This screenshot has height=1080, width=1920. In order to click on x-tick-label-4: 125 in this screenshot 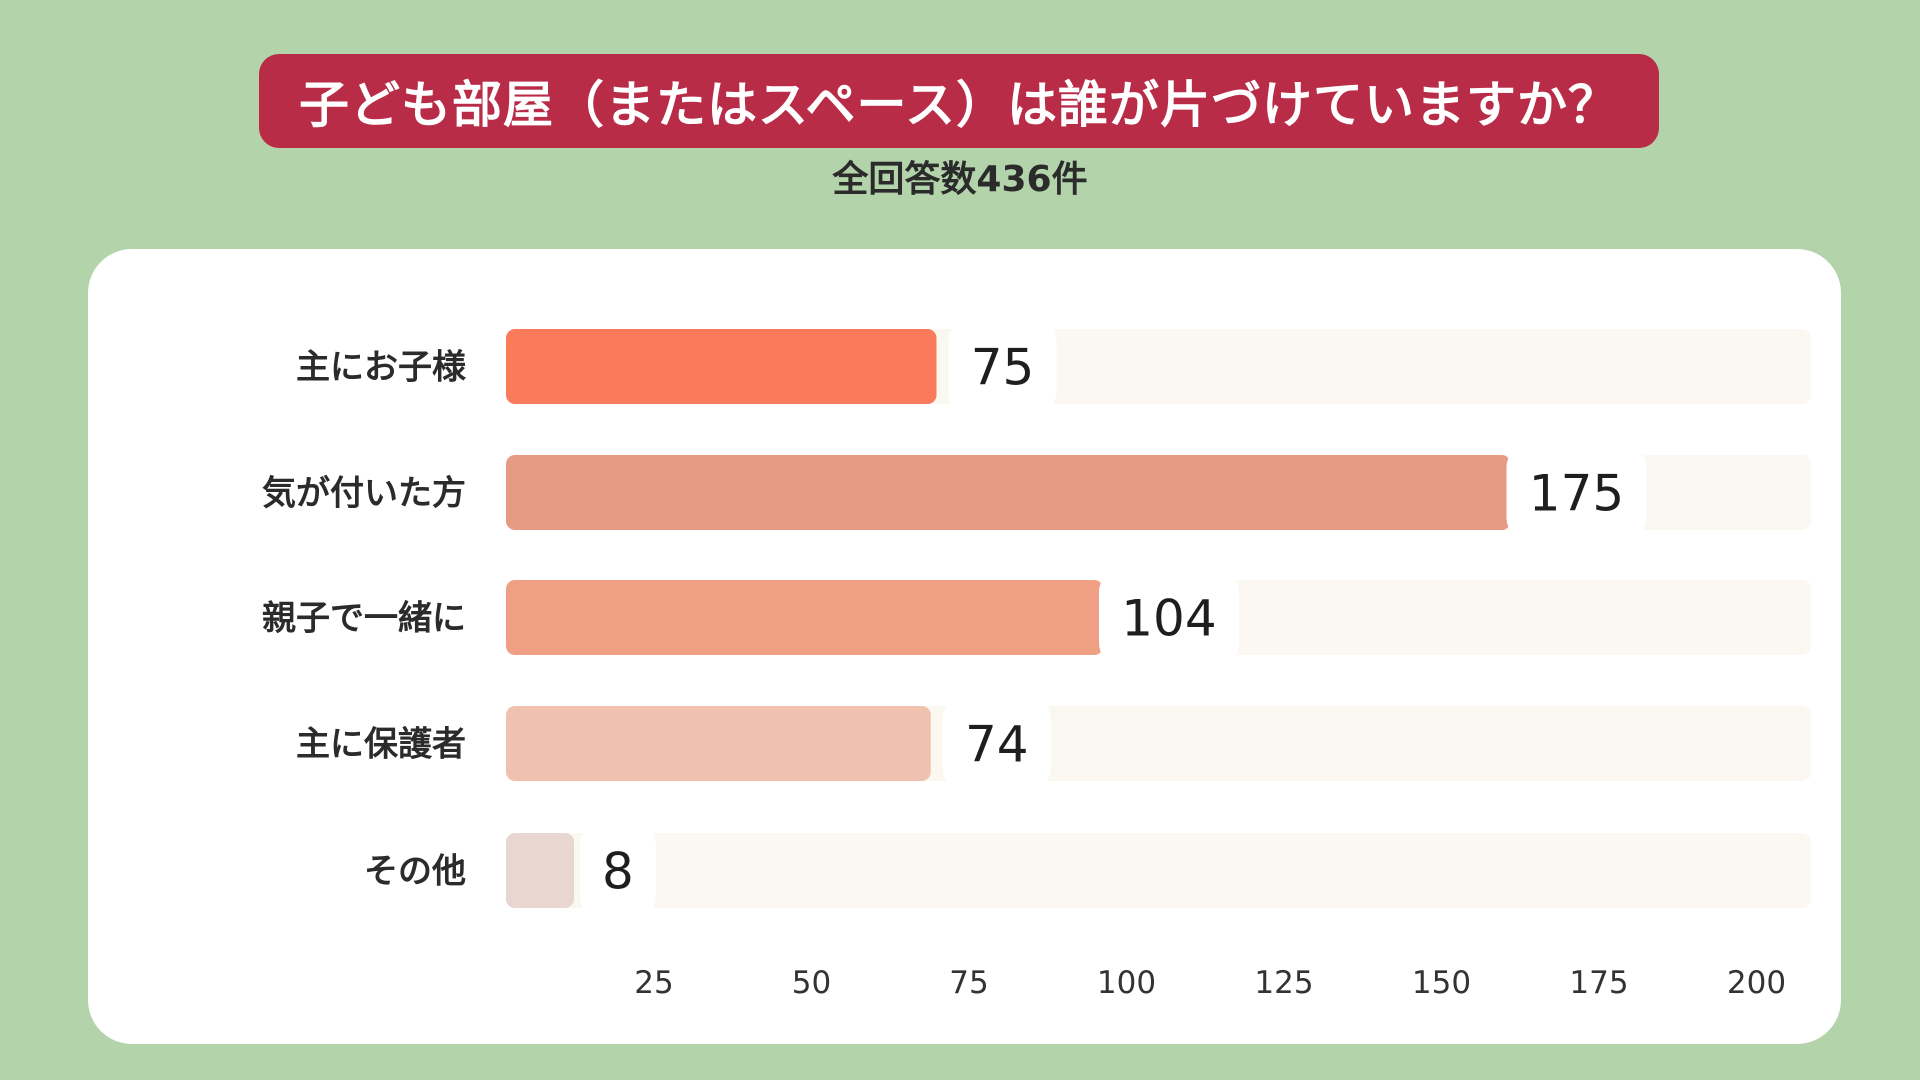, I will do `click(1283, 983)`.